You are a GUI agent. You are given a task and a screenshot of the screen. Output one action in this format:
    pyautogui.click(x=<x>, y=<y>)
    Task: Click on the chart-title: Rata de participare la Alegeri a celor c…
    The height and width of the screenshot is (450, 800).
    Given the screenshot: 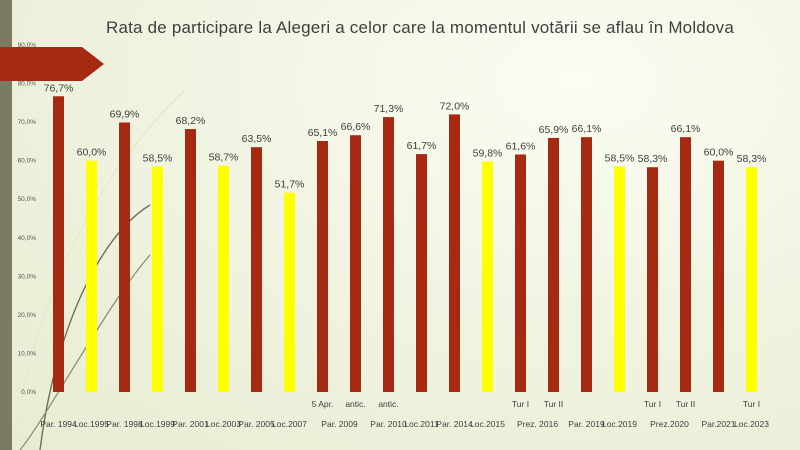 What is the action you would take?
    pyautogui.click(x=420, y=27)
    